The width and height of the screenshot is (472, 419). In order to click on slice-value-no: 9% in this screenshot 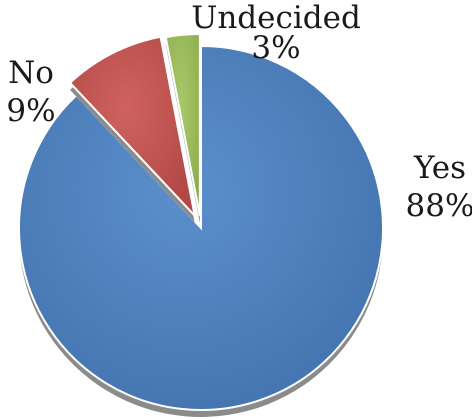, I will do `click(30, 111)`.